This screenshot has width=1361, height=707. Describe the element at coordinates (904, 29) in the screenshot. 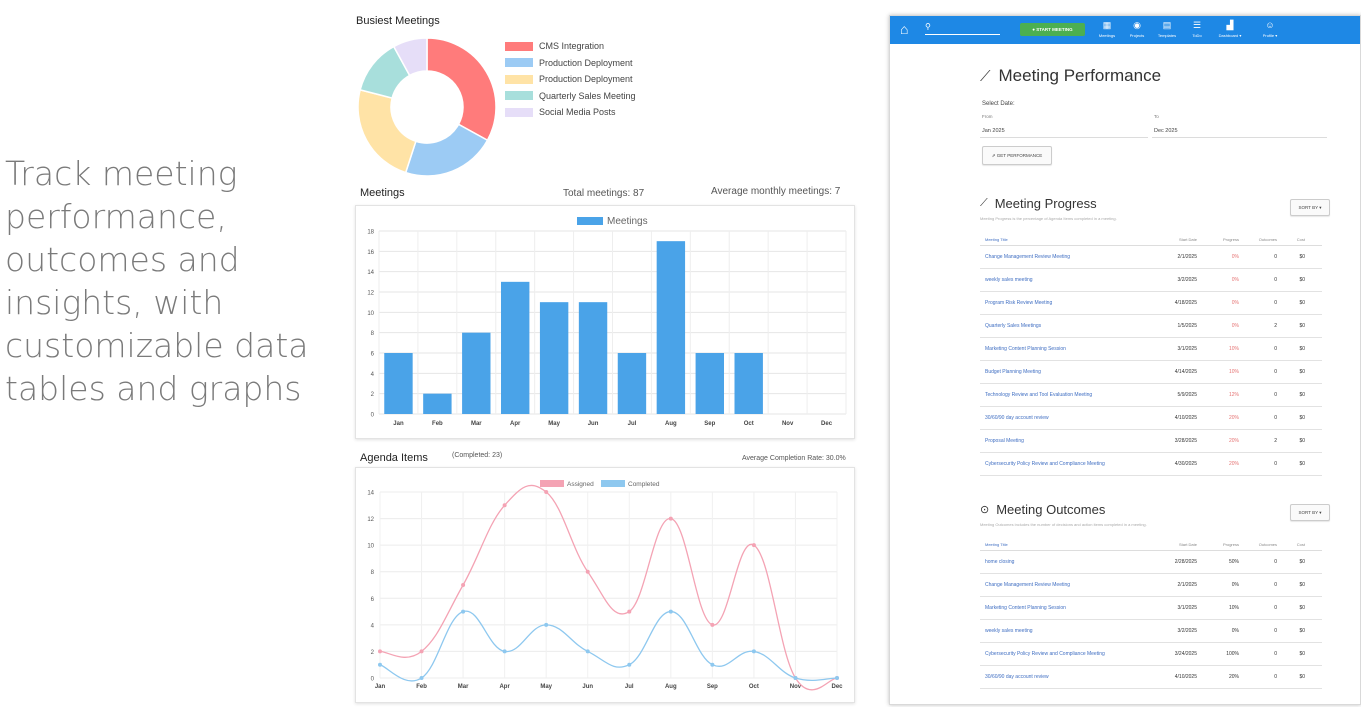

I see `home-icon: ⌂` at that location.